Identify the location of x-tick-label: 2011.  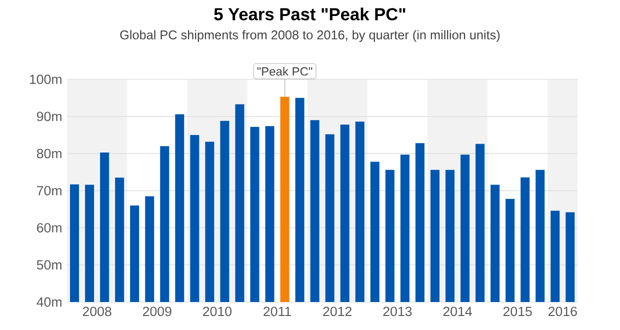
(277, 311).